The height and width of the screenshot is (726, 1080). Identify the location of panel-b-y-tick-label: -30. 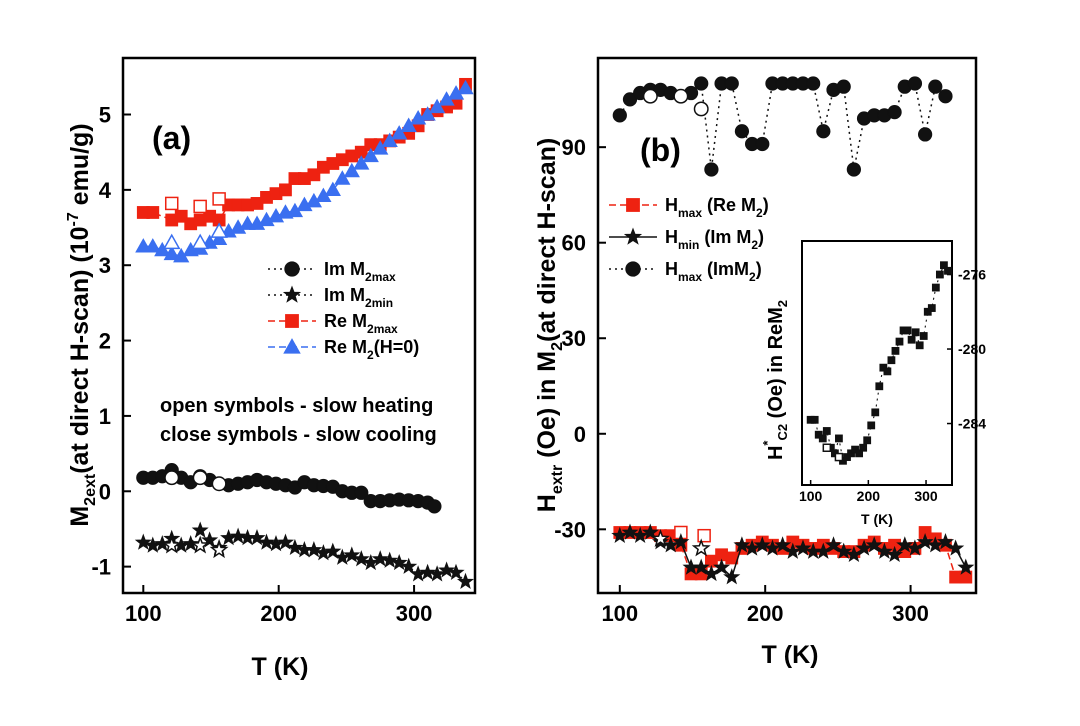
(570, 529).